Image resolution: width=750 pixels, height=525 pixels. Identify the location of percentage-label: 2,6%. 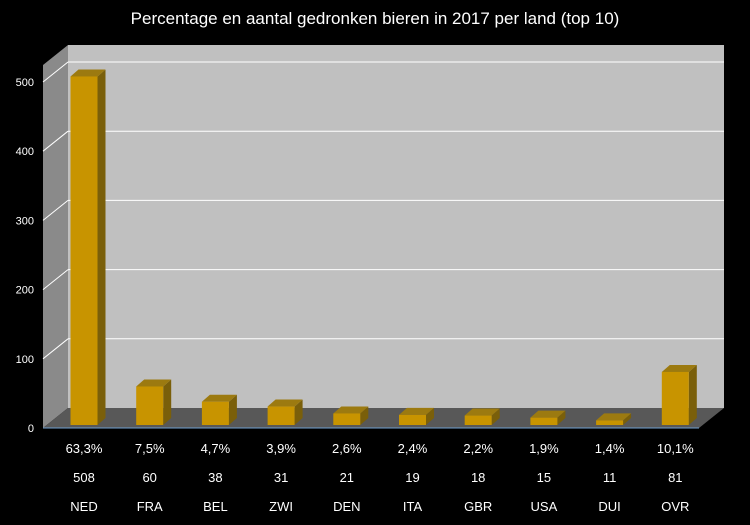
(347, 448).